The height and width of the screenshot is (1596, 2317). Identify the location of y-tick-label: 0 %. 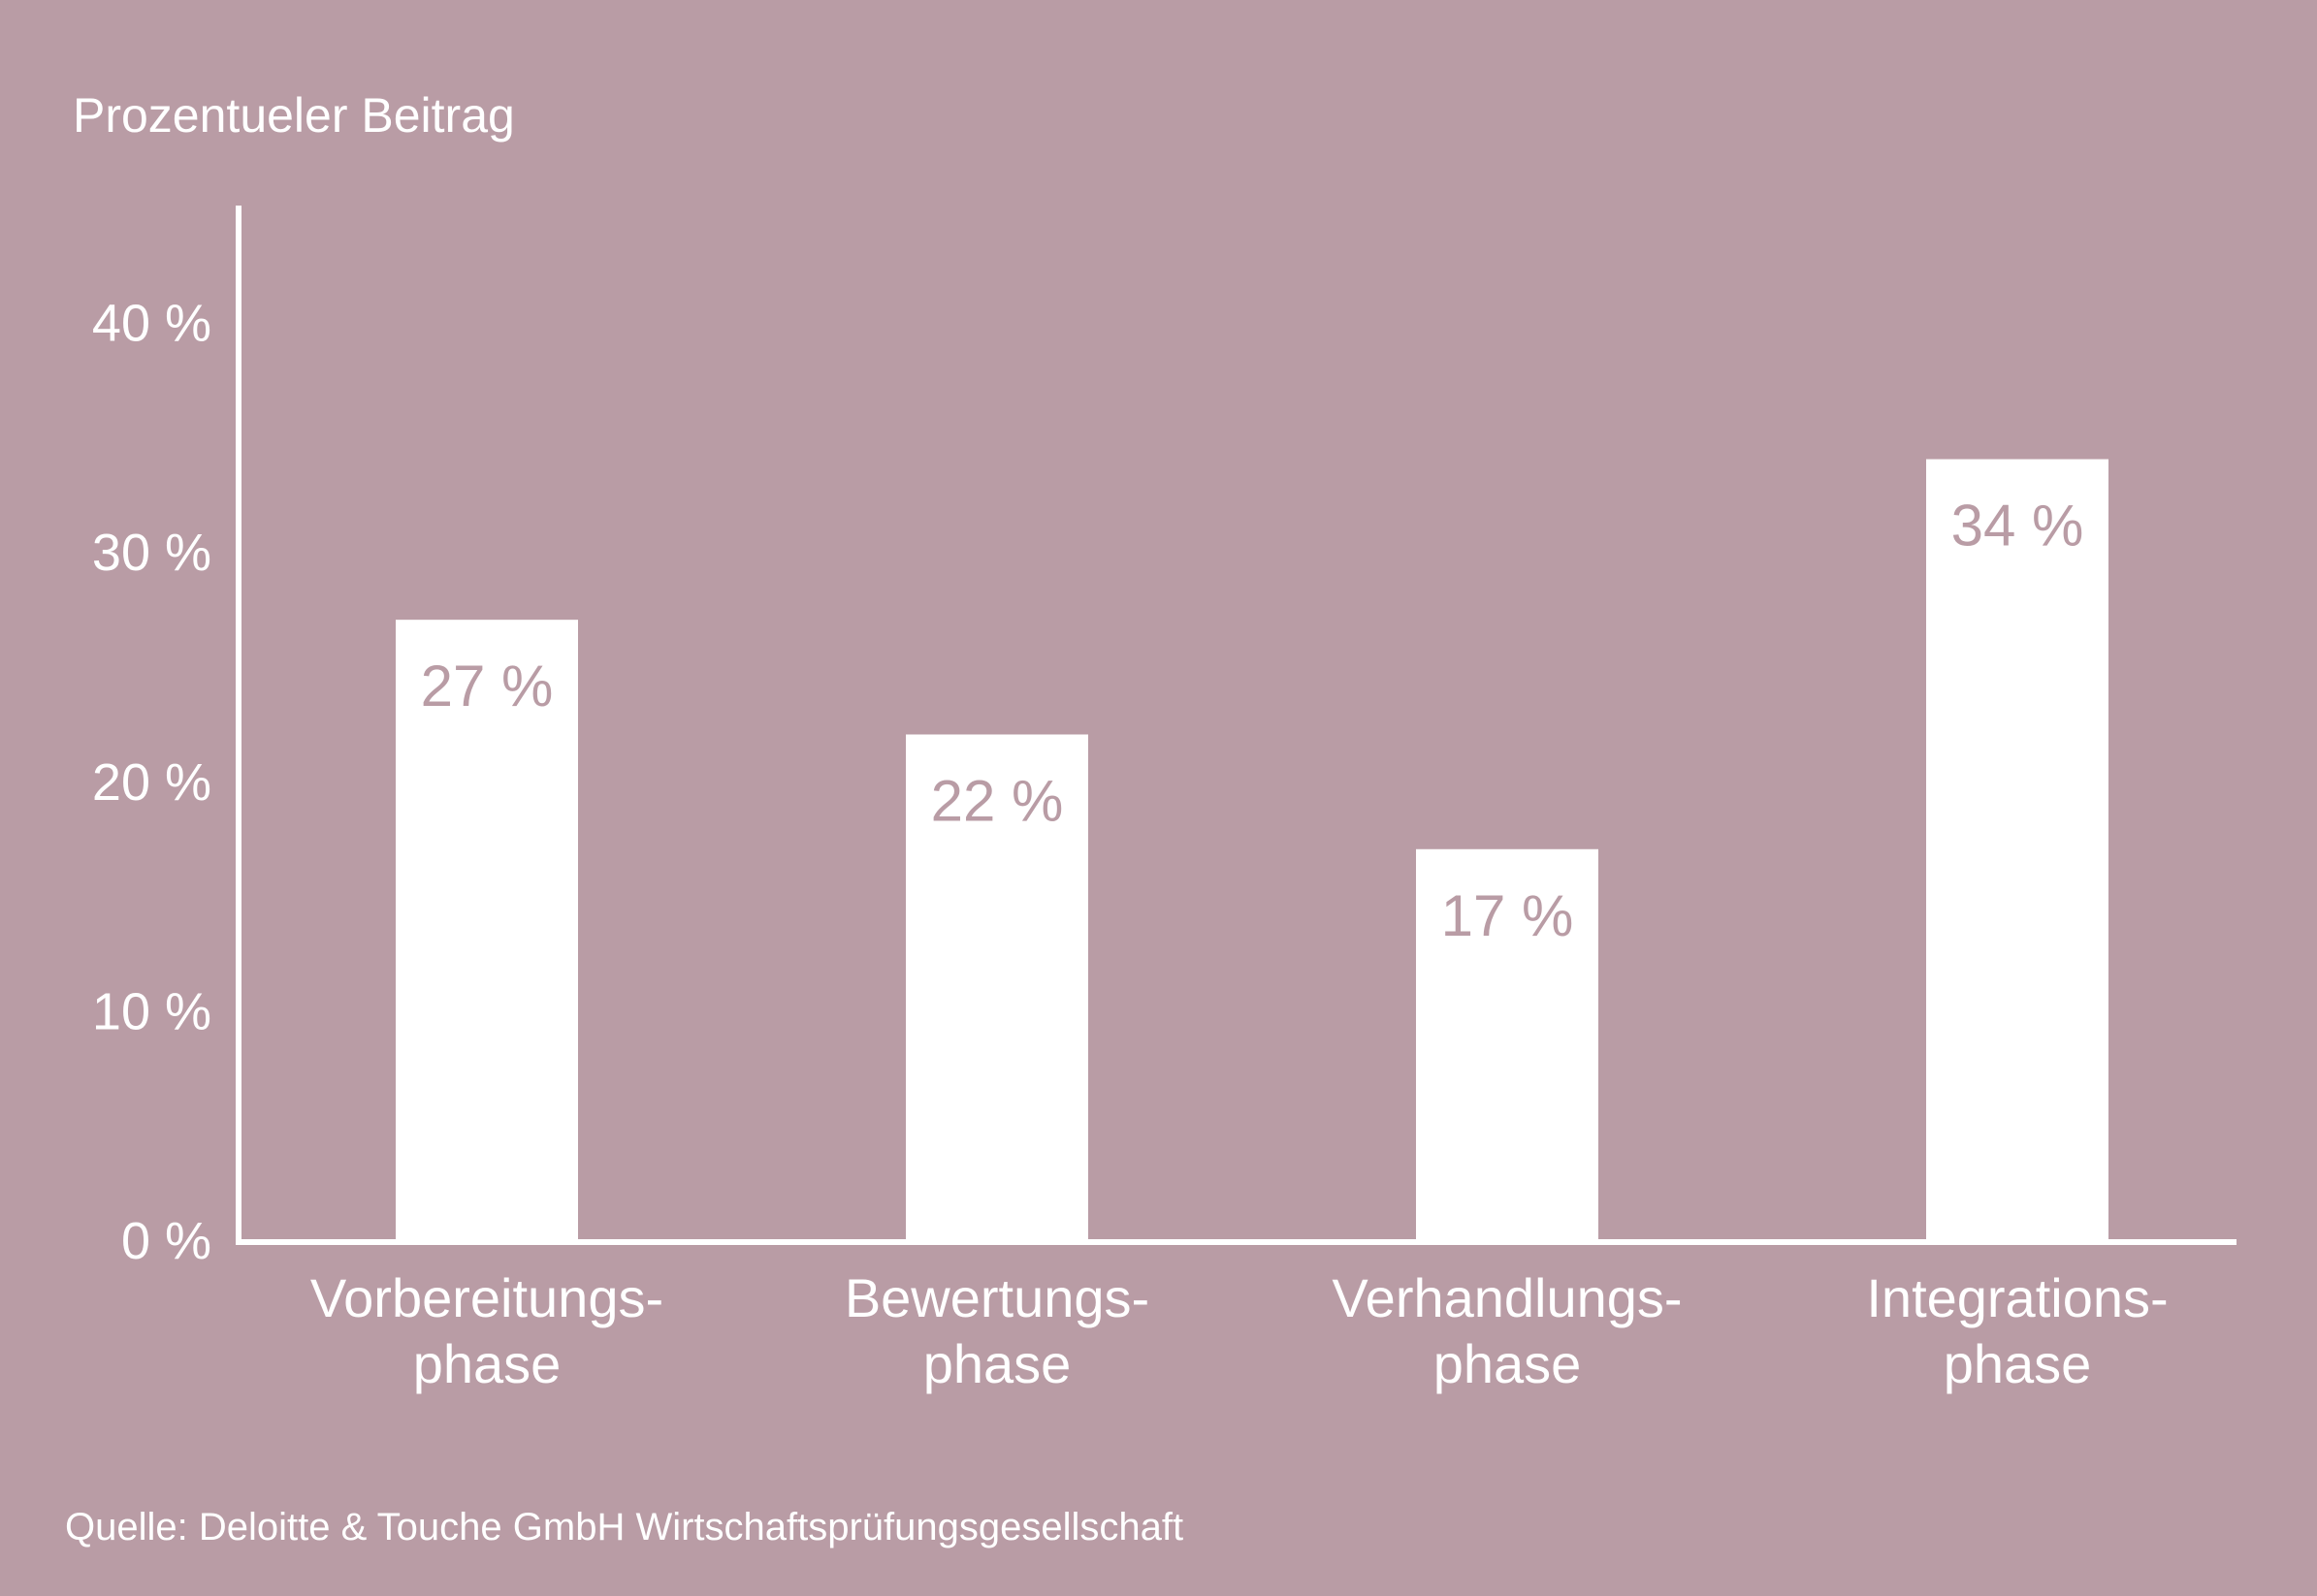
(166, 1241).